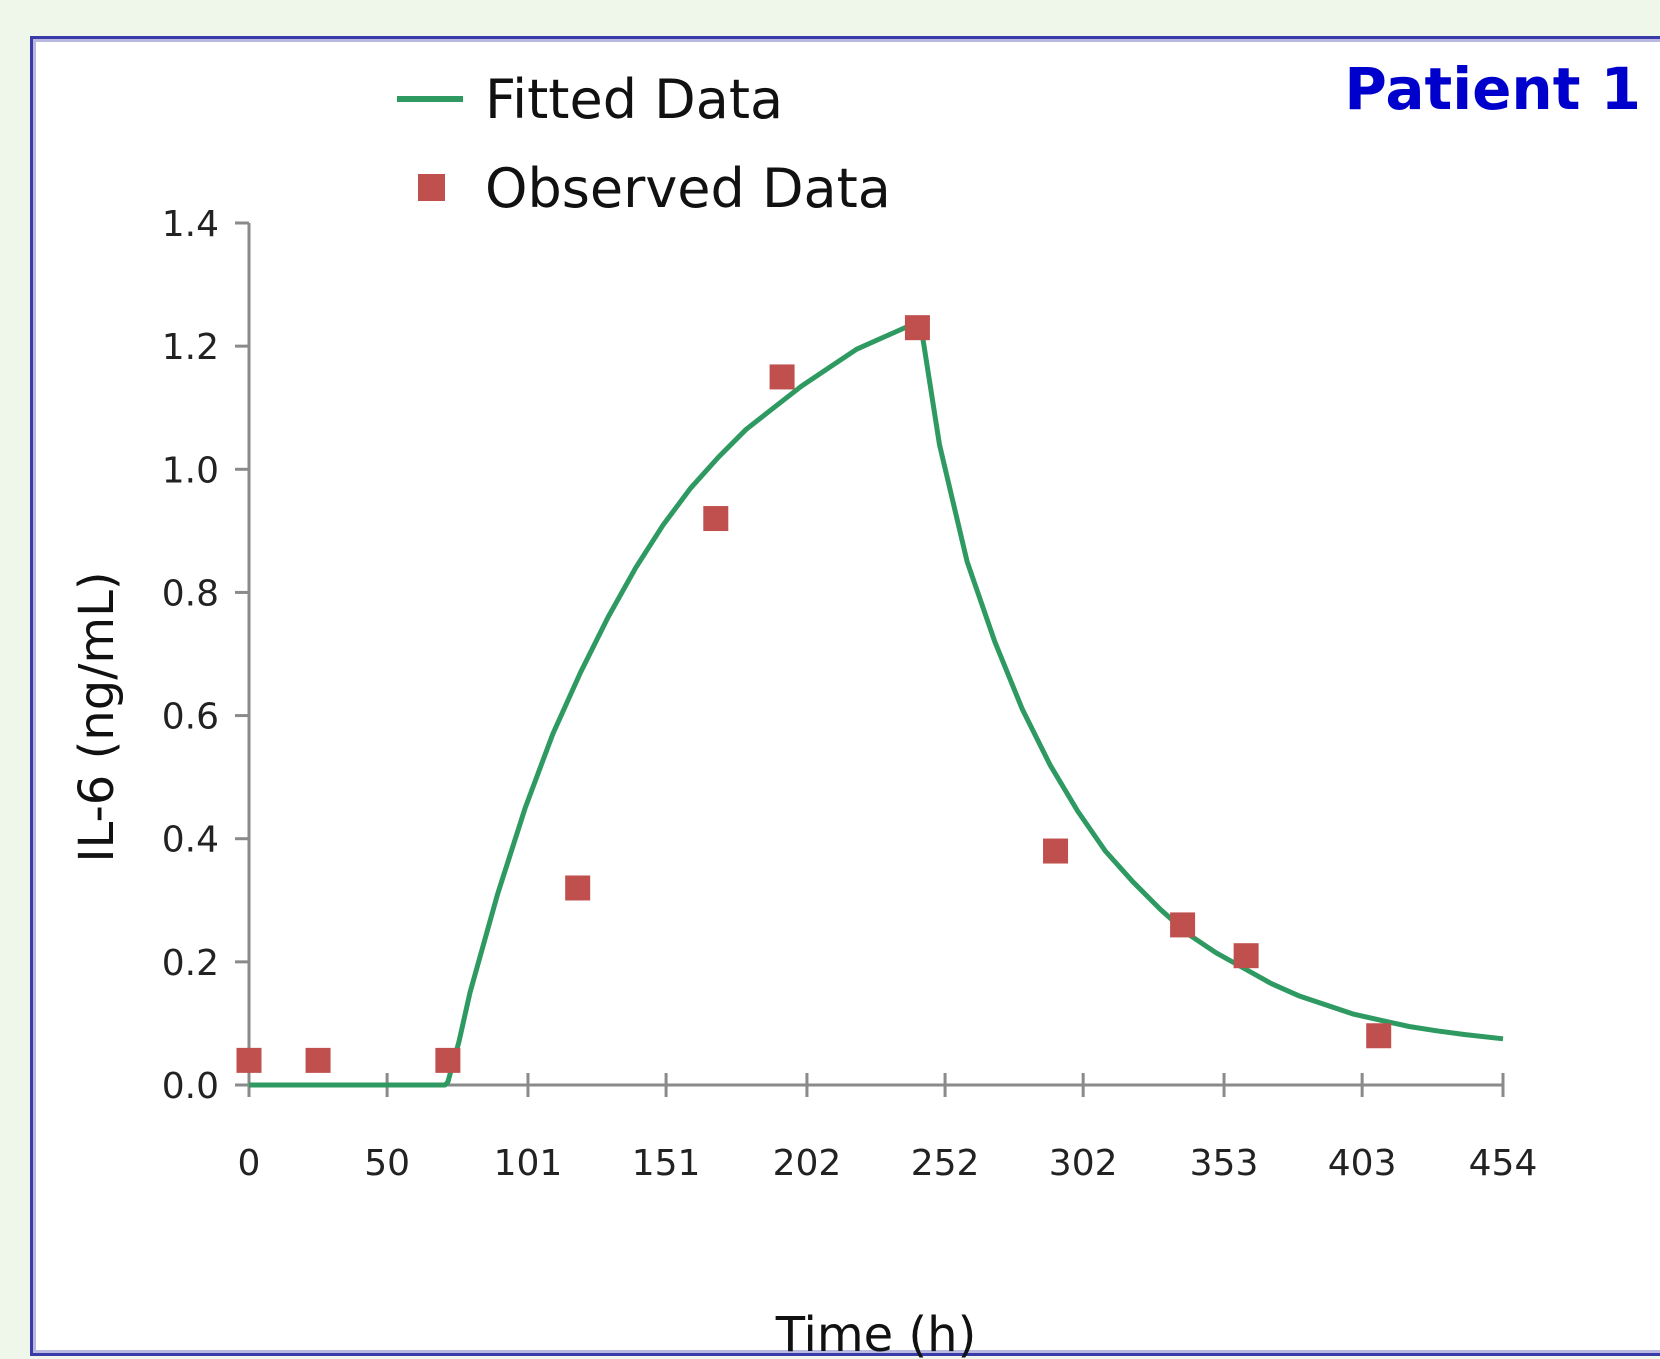 The width and height of the screenshot is (1660, 1359). I want to click on y-tick-label: 0.6, so click(190, 717).